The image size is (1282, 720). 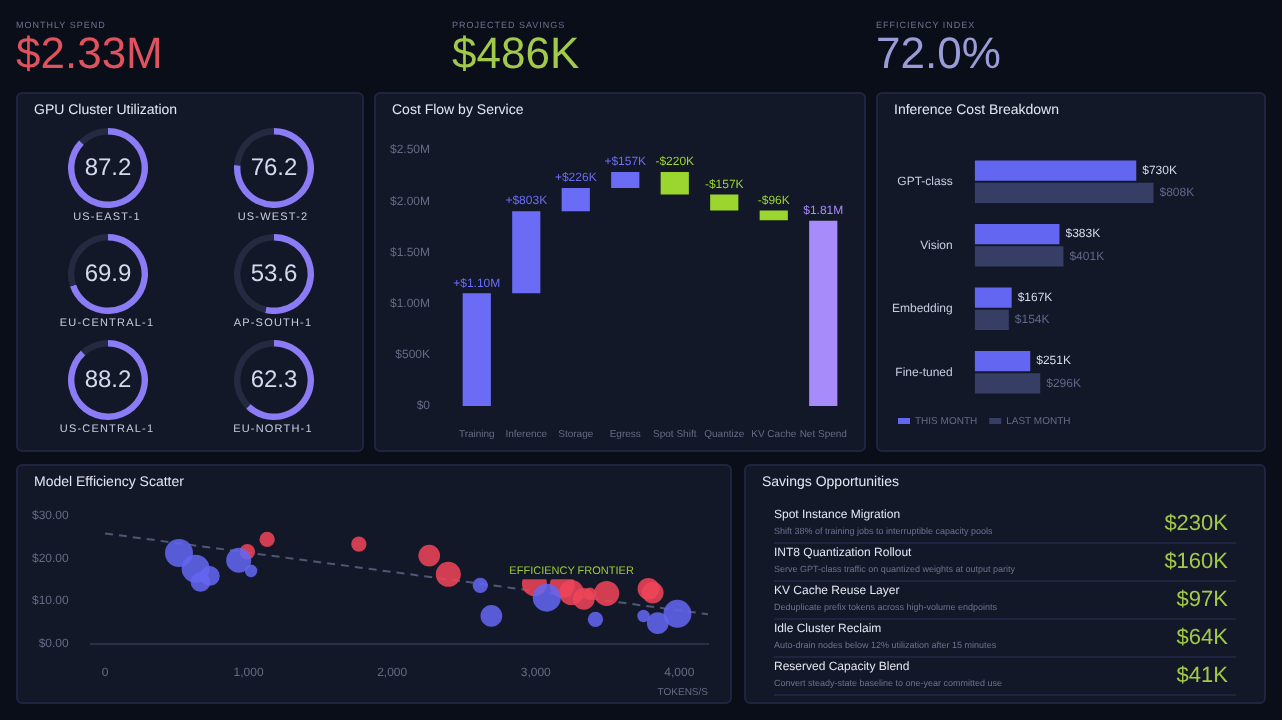 What do you see at coordinates (1196, 562) in the screenshot?
I see `text: $160K` at bounding box center [1196, 562].